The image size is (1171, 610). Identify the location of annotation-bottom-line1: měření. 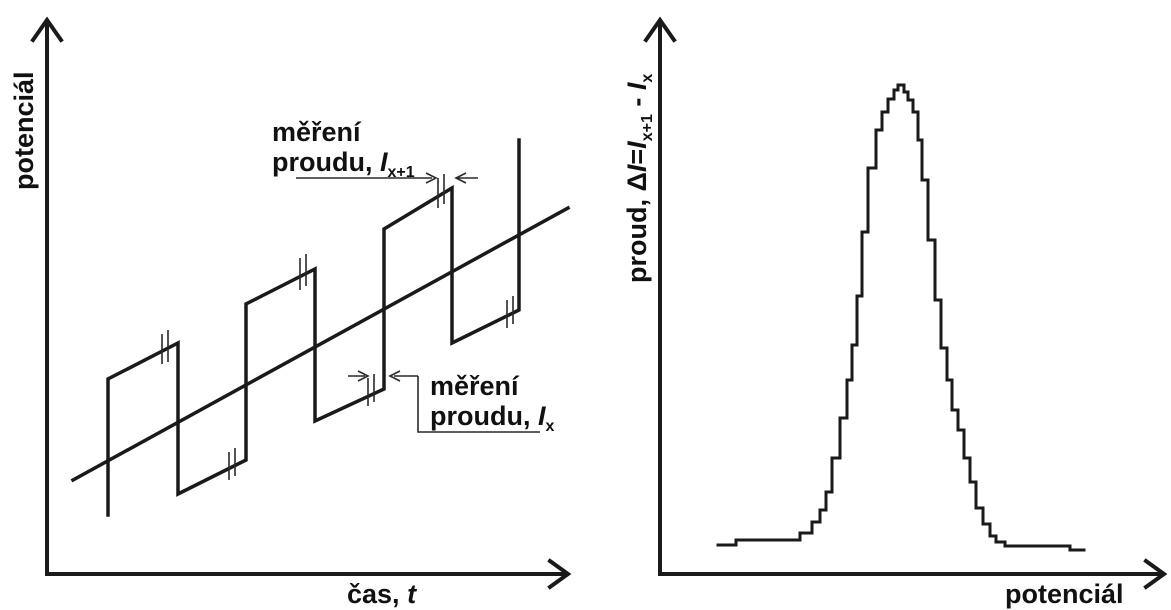
(475, 386).